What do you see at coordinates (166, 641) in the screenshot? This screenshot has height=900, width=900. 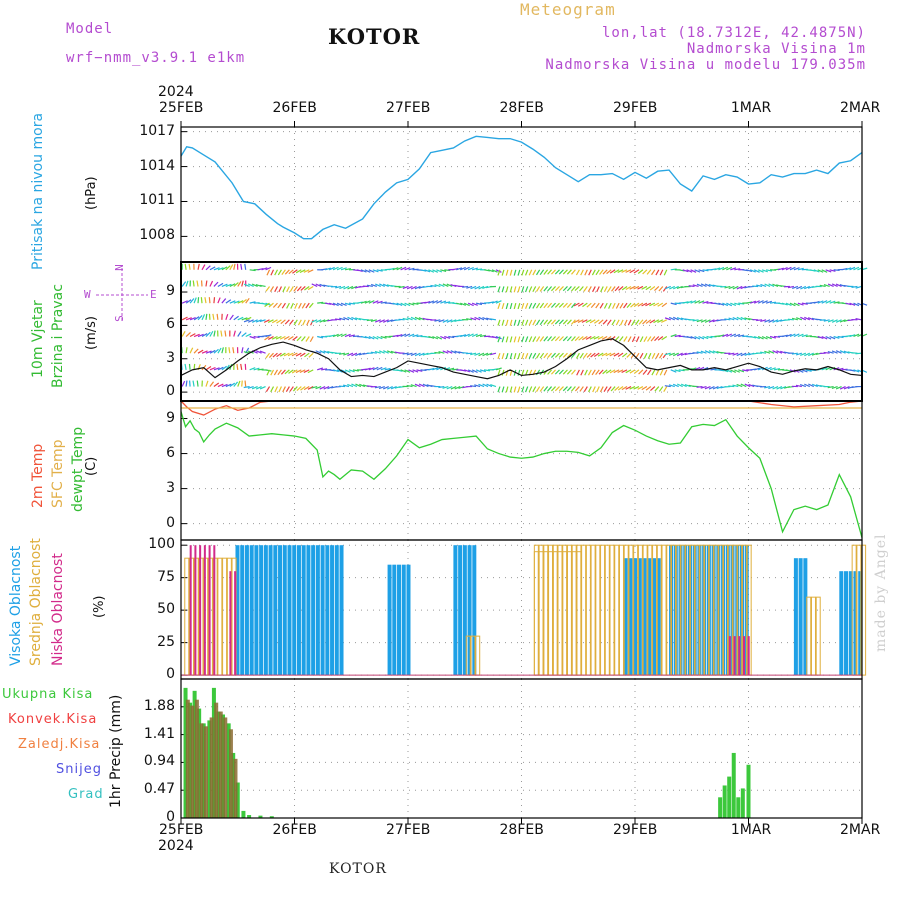 I see `y-tick-label: 25` at bounding box center [166, 641].